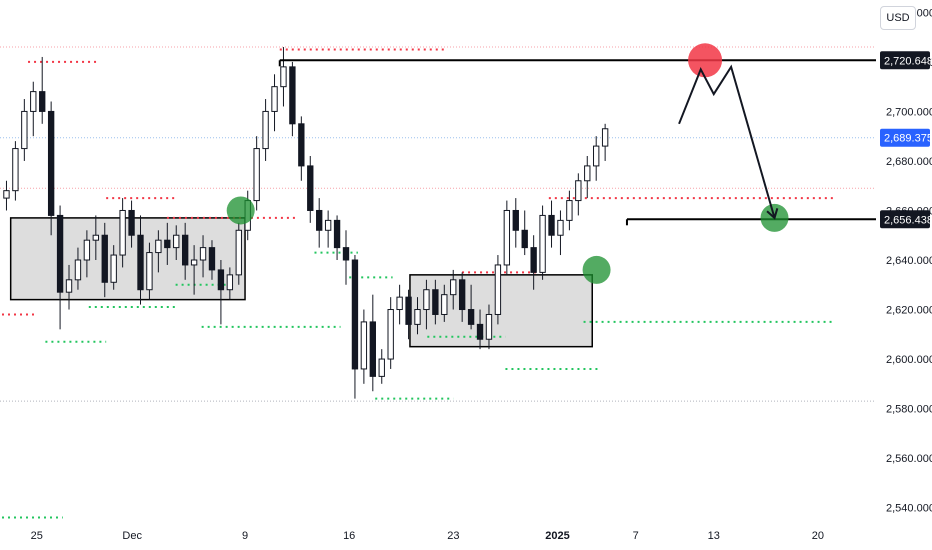 This screenshot has width=932, height=550. Describe the element at coordinates (427, 536) in the screenshot. I see `time-axis: 25 Dec 9 16 23 2025 7 13 20` at that location.